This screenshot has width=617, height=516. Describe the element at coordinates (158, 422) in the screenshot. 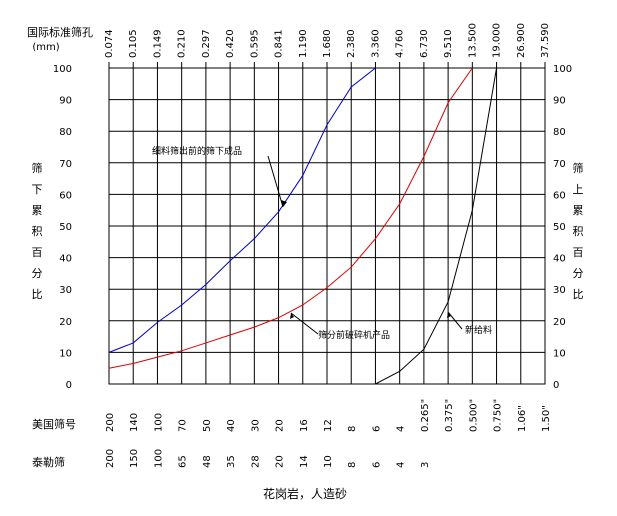

I see `us-sieve-tick-label: 100` at that location.